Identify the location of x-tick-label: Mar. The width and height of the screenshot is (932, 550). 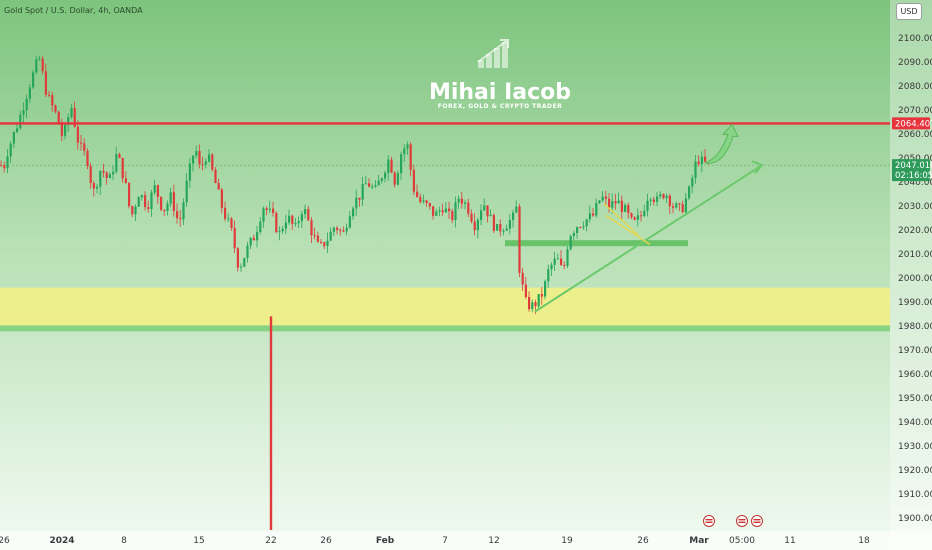
(699, 541).